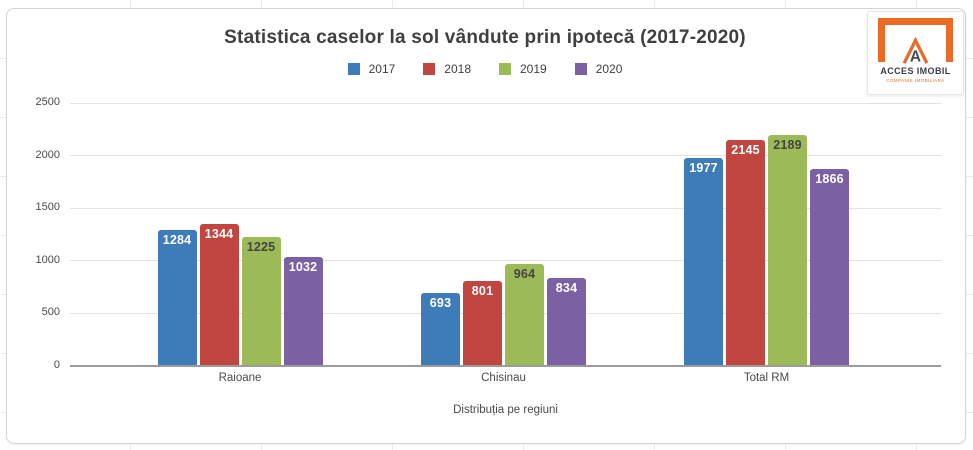  What do you see at coordinates (580, 69) in the screenshot?
I see `legend-swatch-2020` at bounding box center [580, 69].